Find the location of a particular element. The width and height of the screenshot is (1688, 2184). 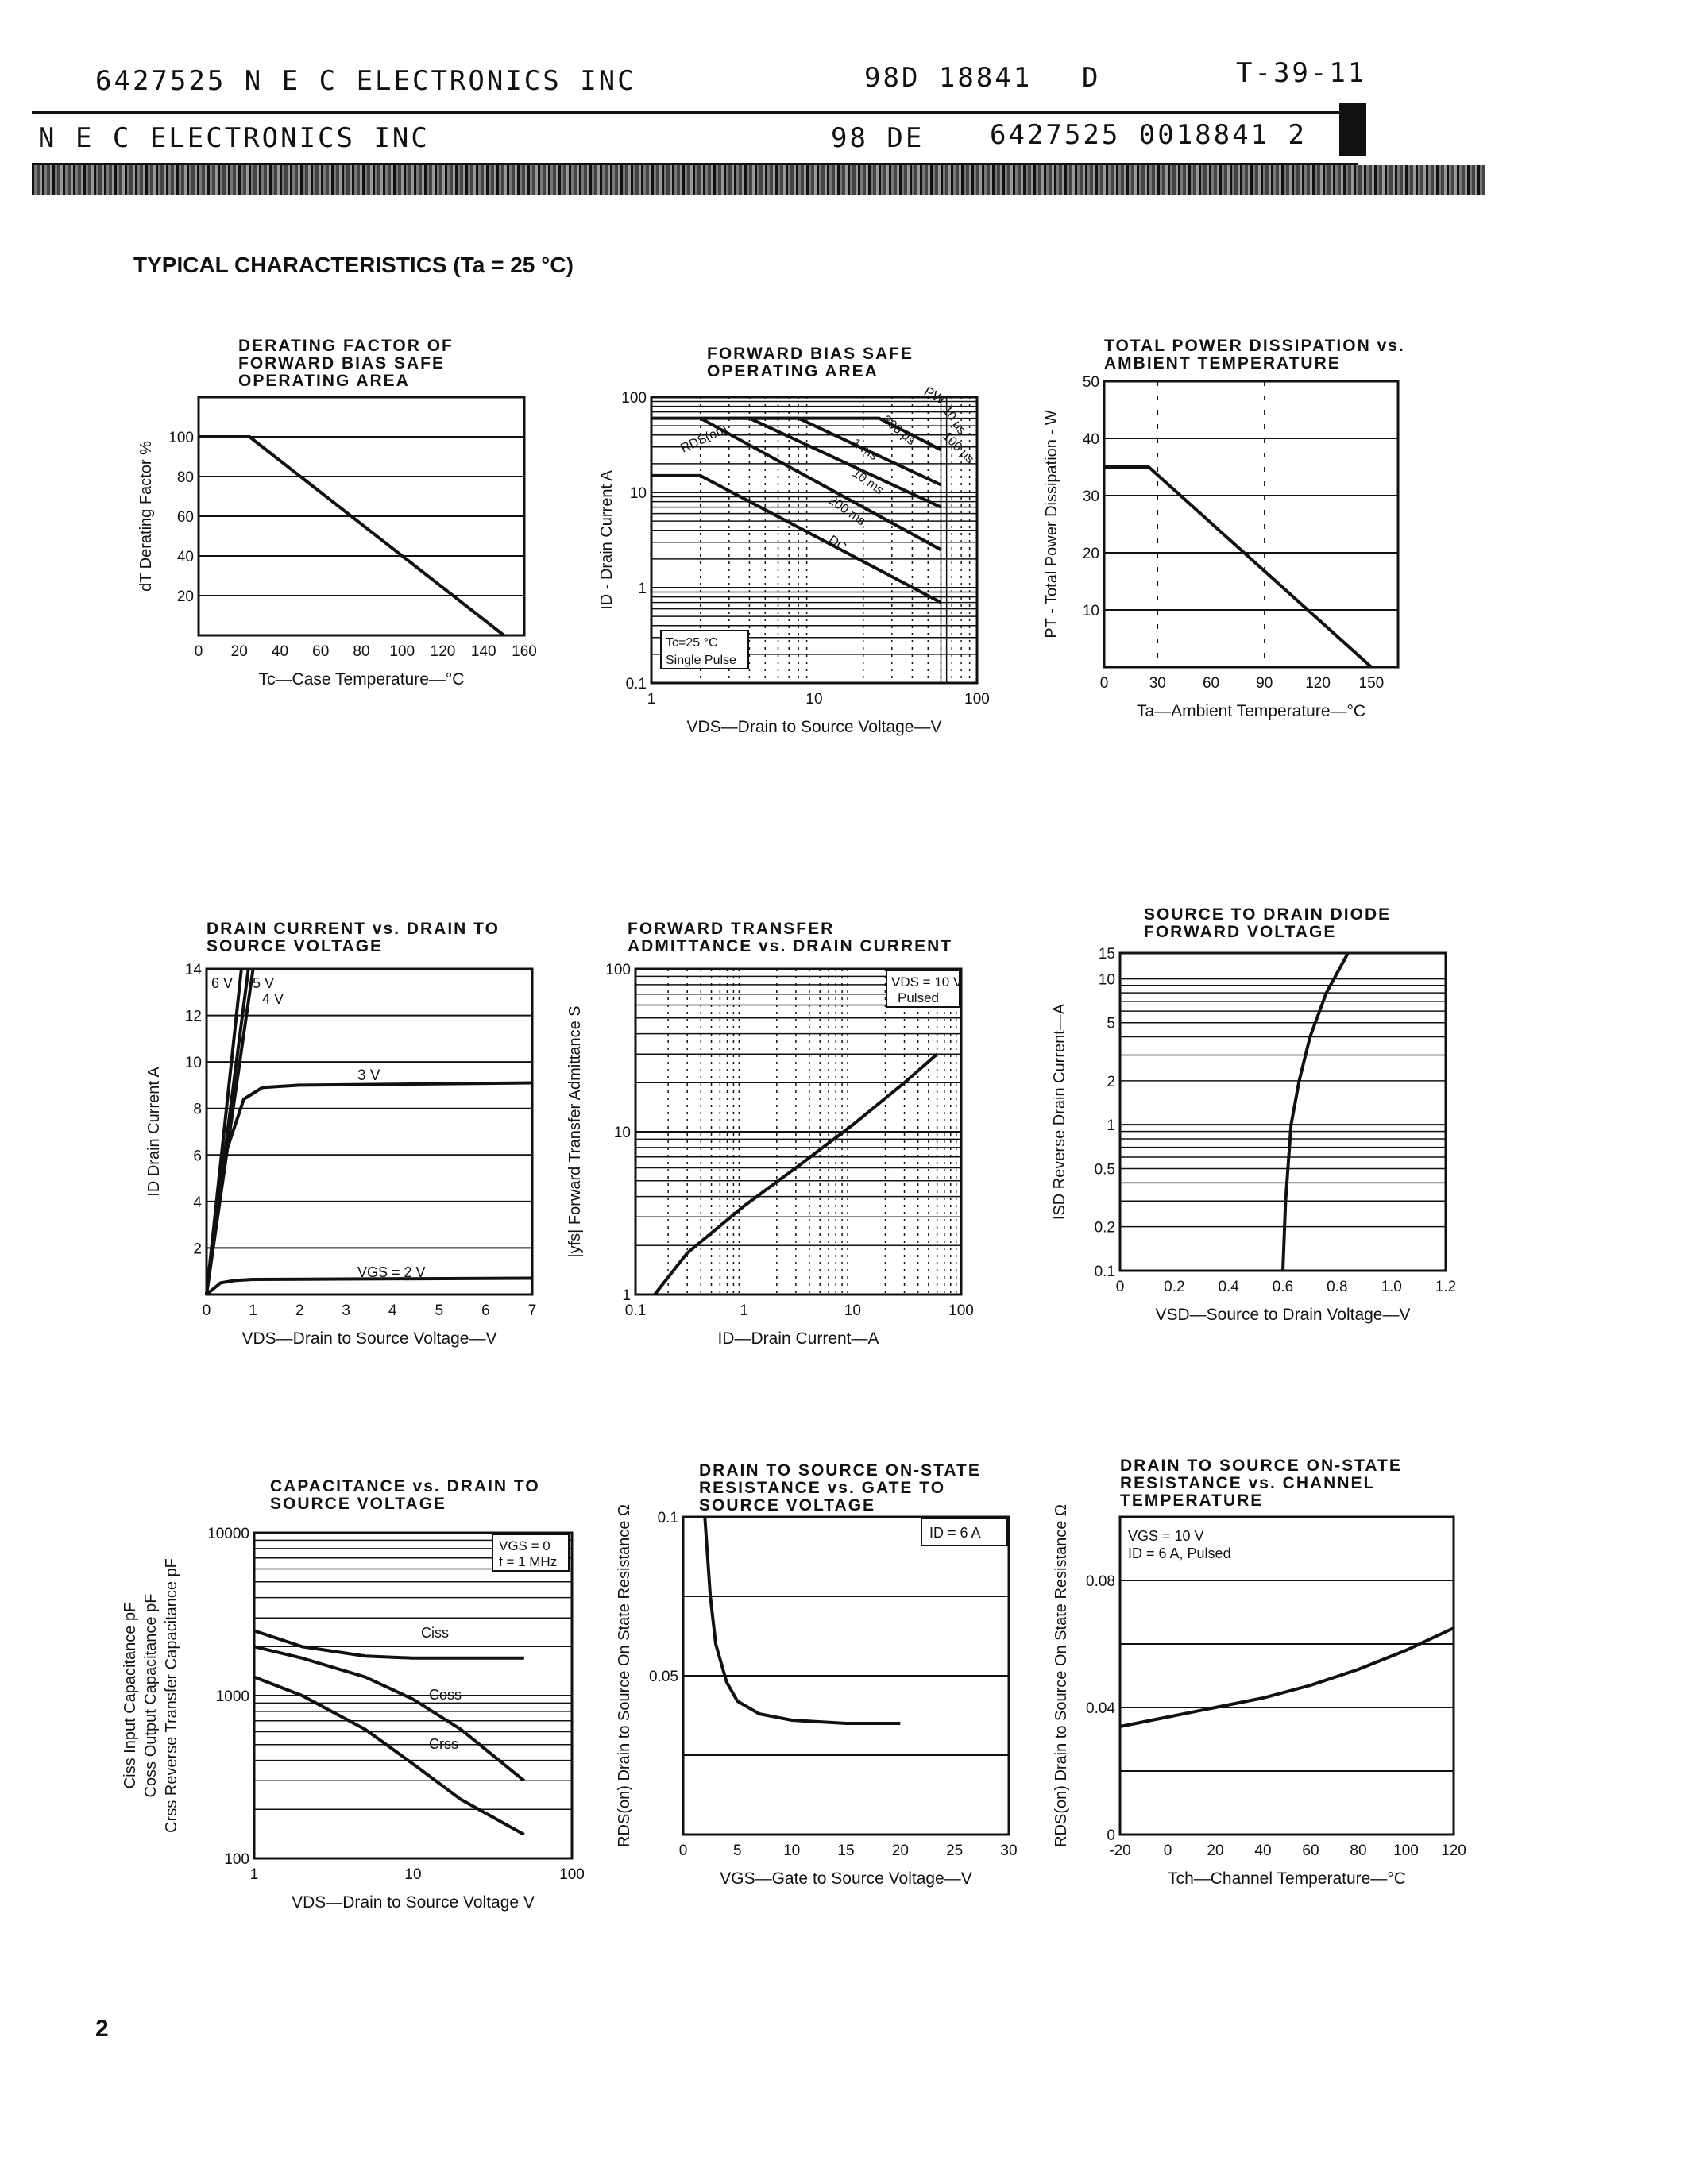

header-line1-d: D is located at coordinates (1091, 78).